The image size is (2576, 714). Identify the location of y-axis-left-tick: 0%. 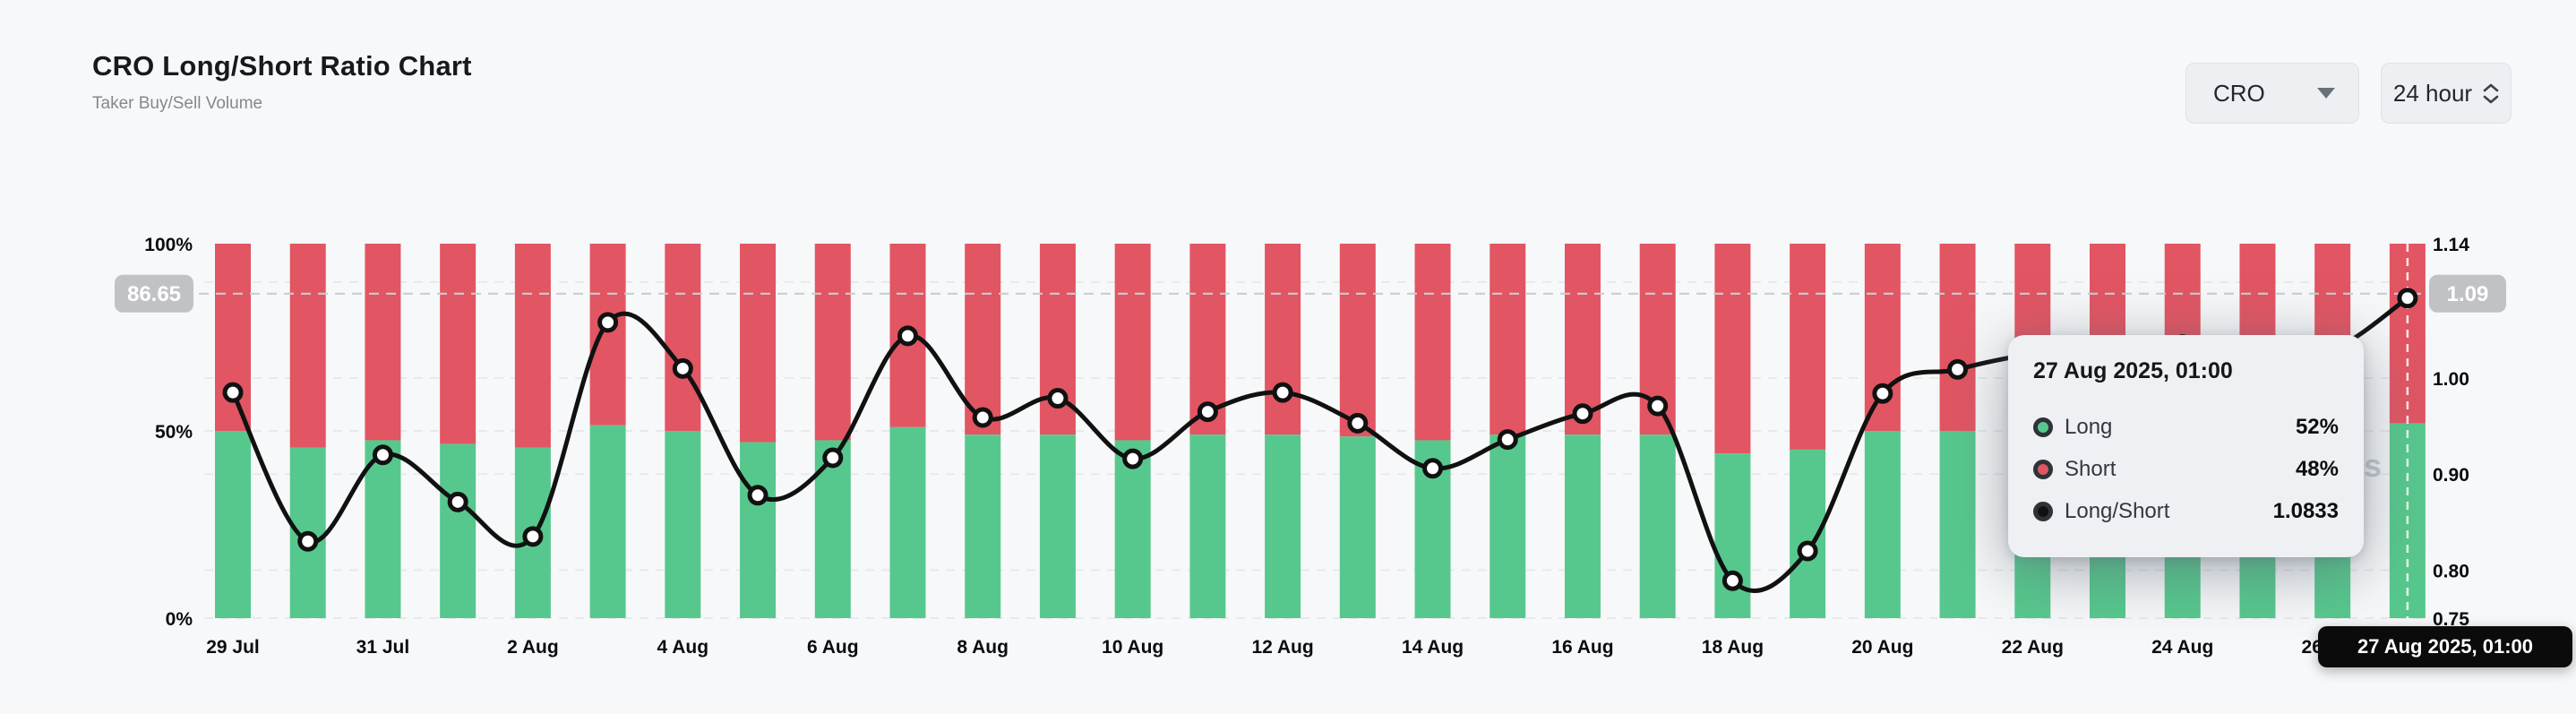
(179, 619).